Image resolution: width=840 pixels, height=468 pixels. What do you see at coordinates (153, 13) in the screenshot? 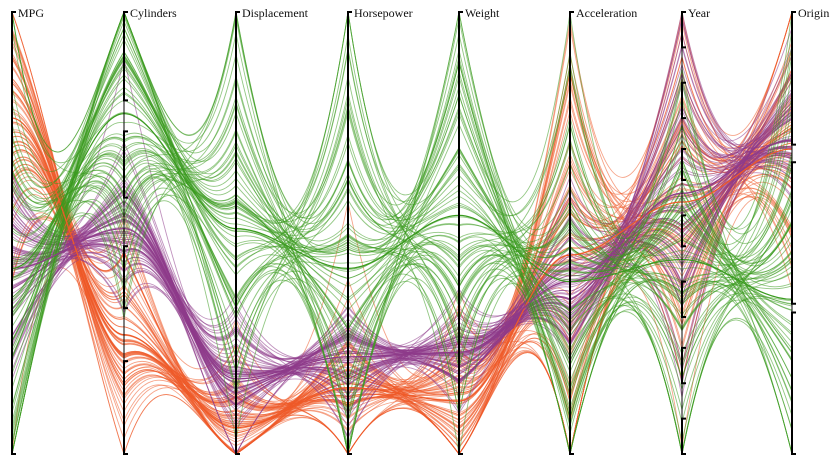
I see `axis-label: Cylinders` at bounding box center [153, 13].